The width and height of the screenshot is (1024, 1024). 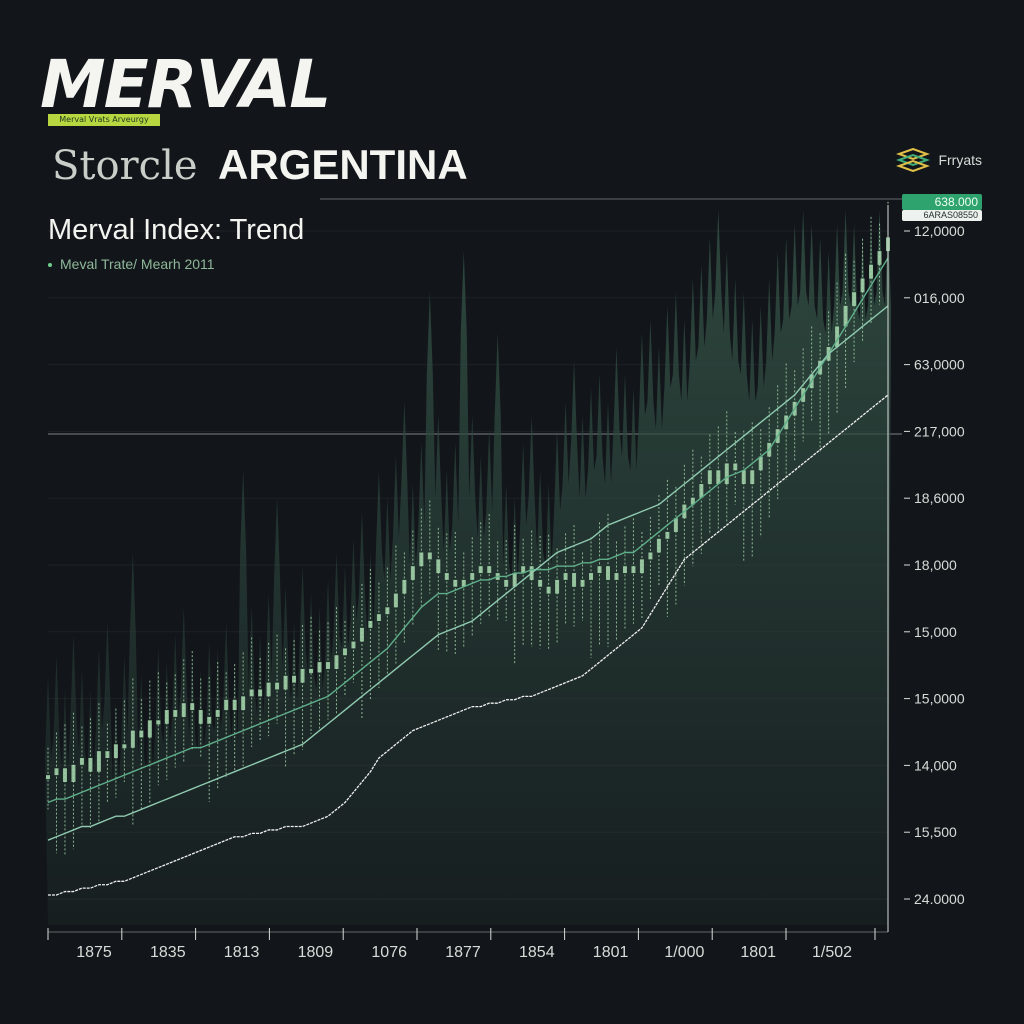 I want to click on y-tick-label: 15,0000, so click(x=939, y=699).